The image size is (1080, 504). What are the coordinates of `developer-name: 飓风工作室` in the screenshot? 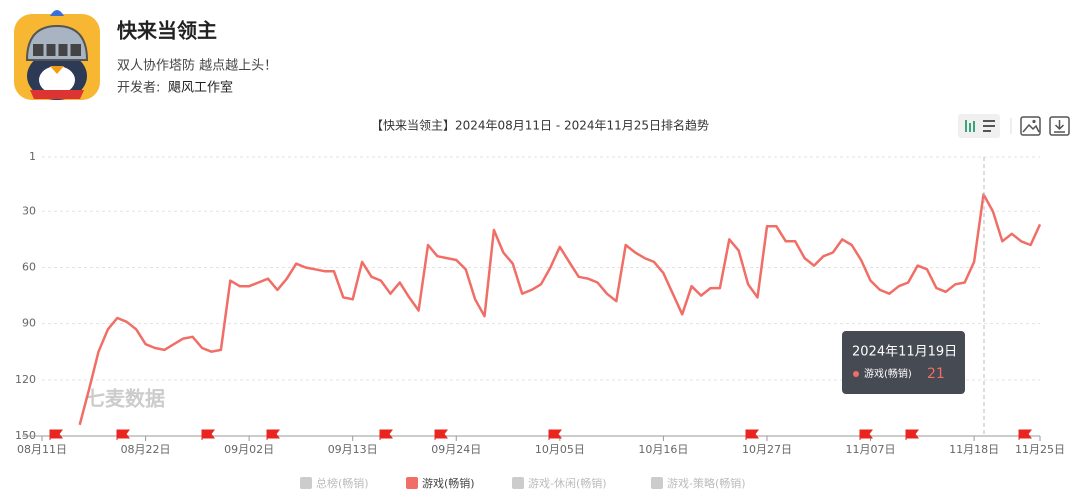 It's located at (200, 88).